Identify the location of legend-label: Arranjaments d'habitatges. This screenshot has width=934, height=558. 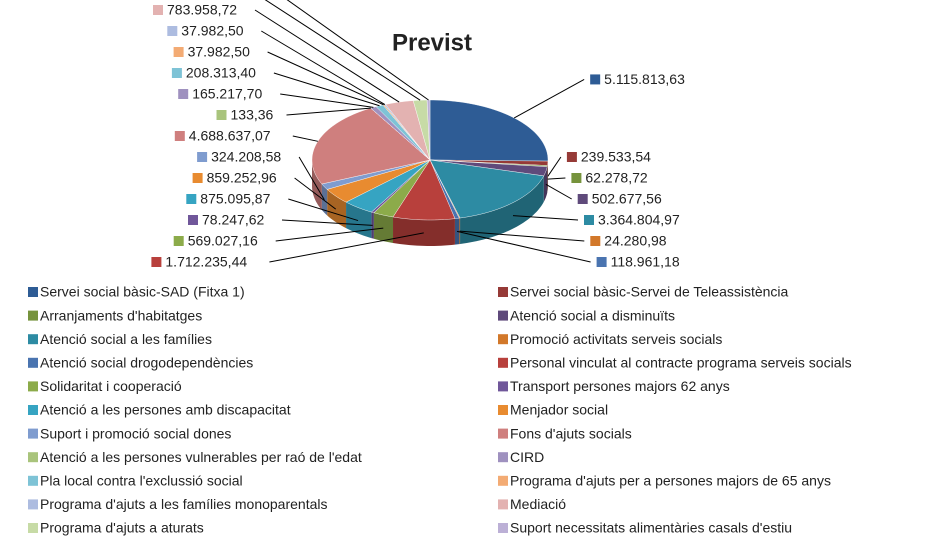
(121, 315).